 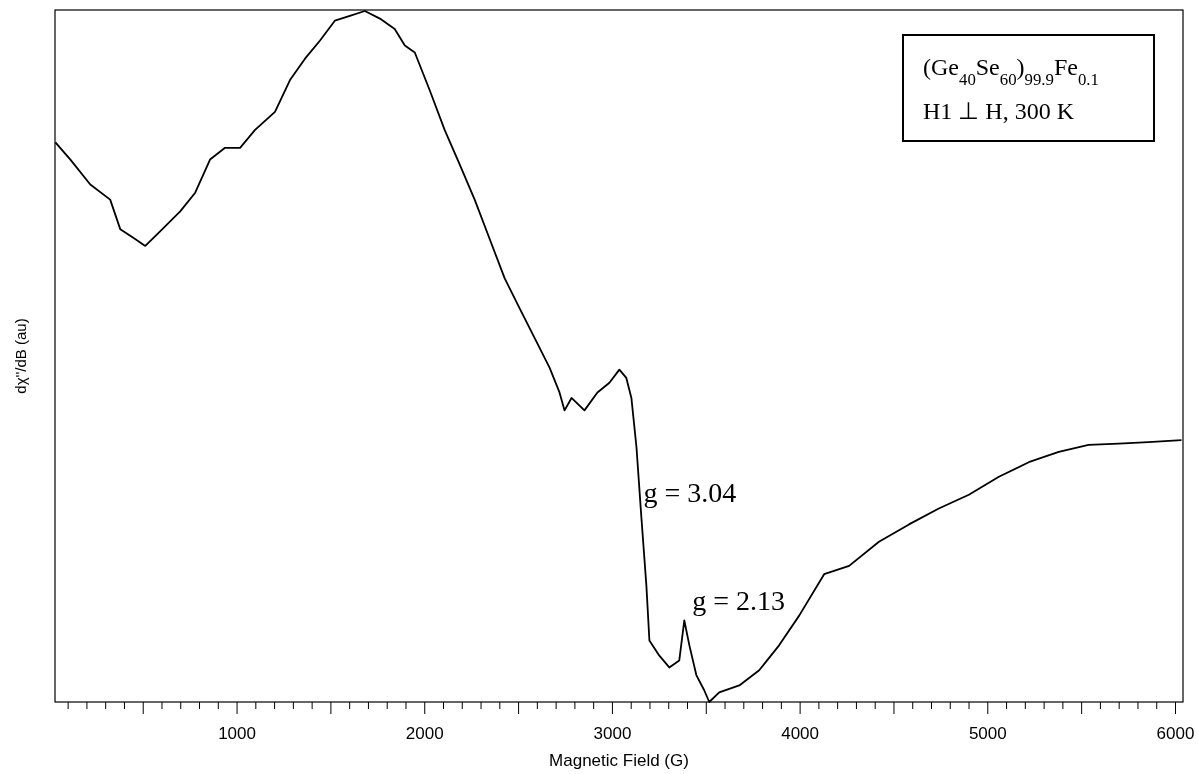 I want to click on annotation: g = 3.04, so click(x=690, y=492).